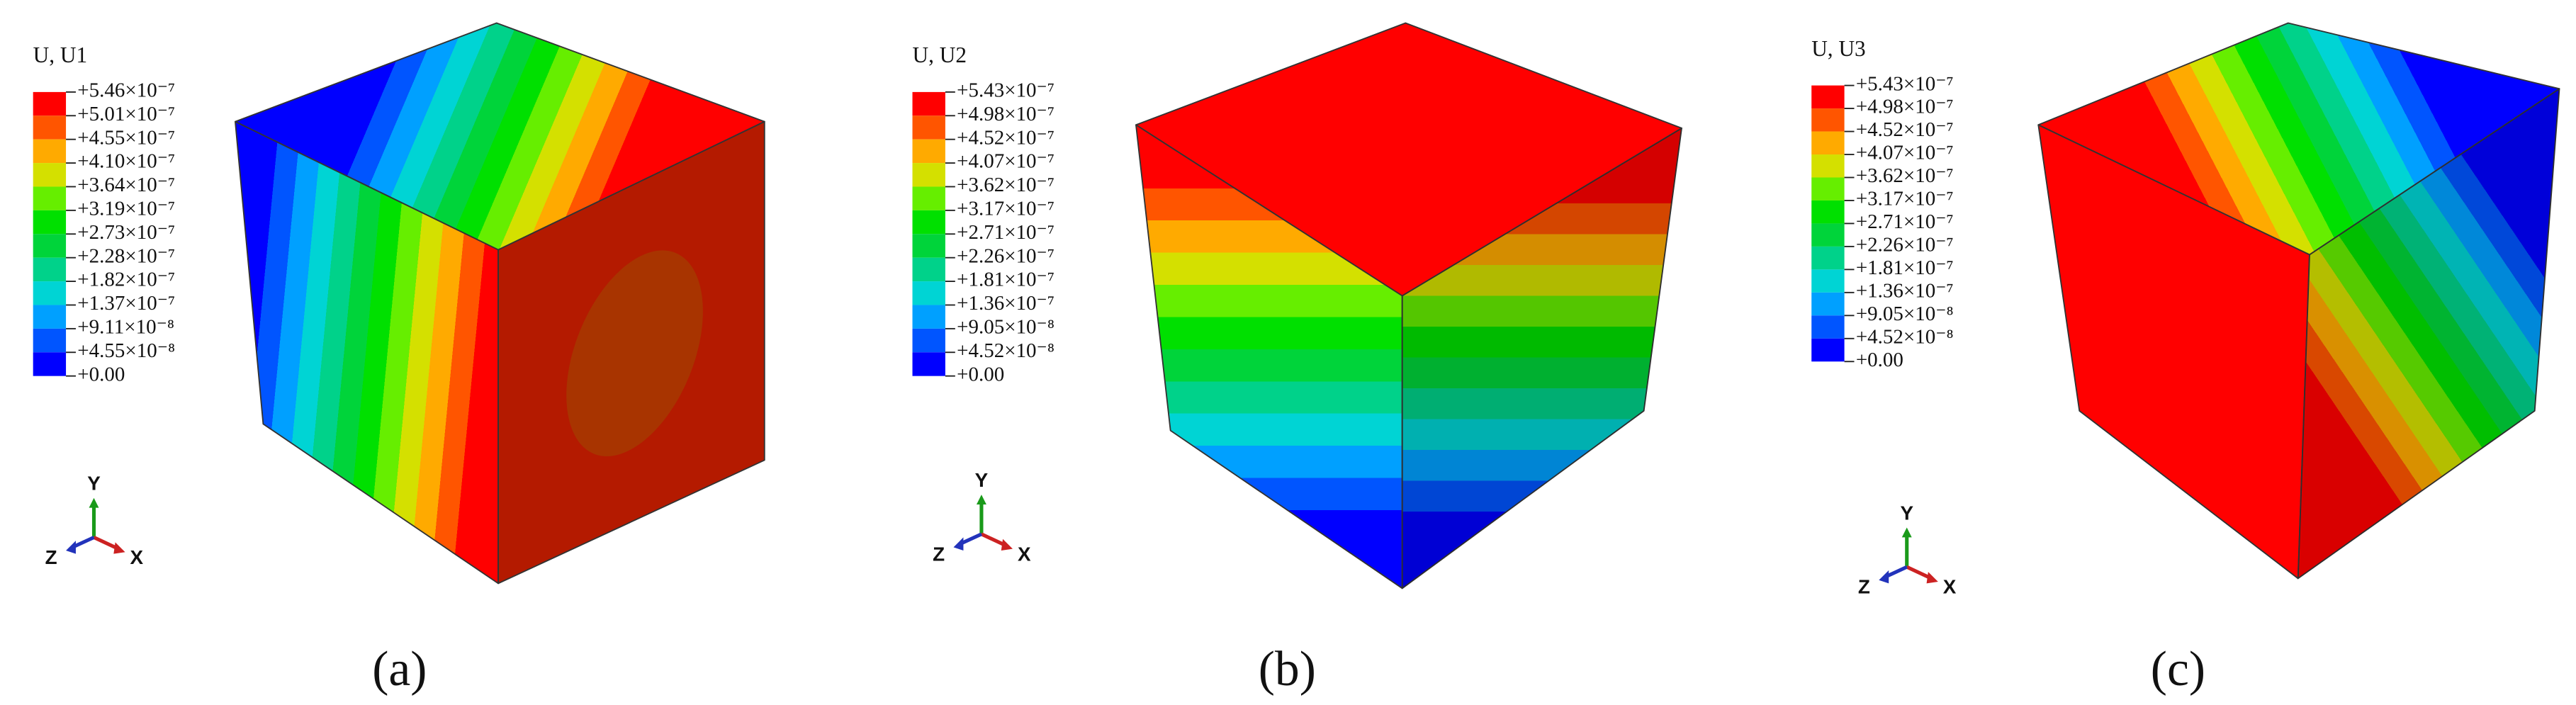 This screenshot has width=2576, height=705. Describe the element at coordinates (126, 90) in the screenshot. I see `legend-label: +5.46×10⁻⁷` at that location.